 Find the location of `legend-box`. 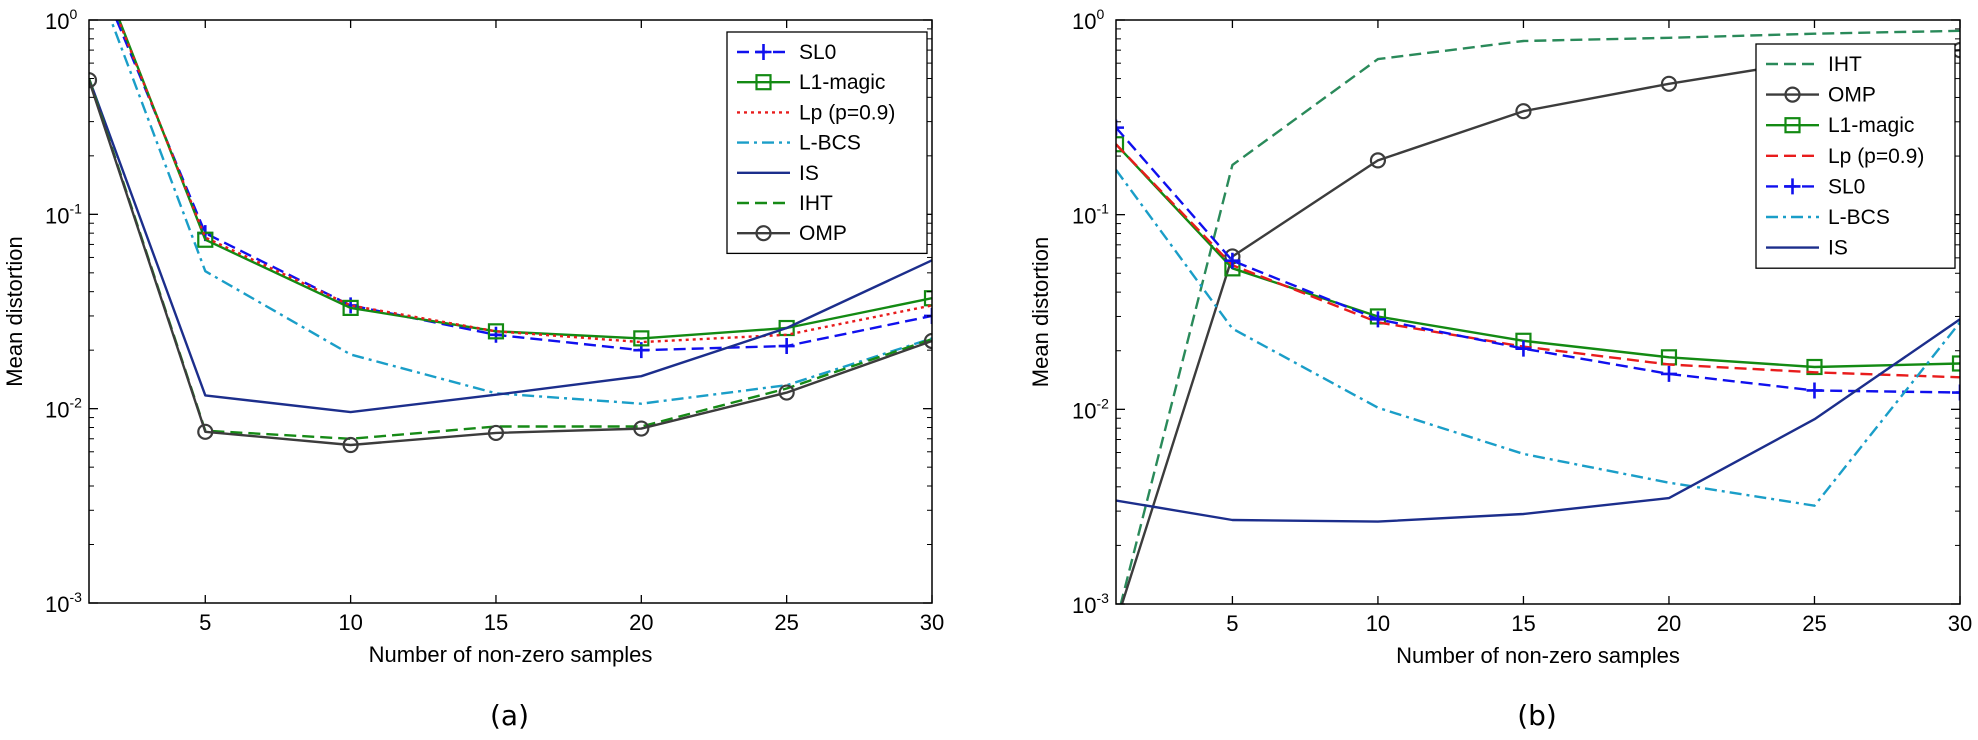

legend-box is located at coordinates (827, 143).